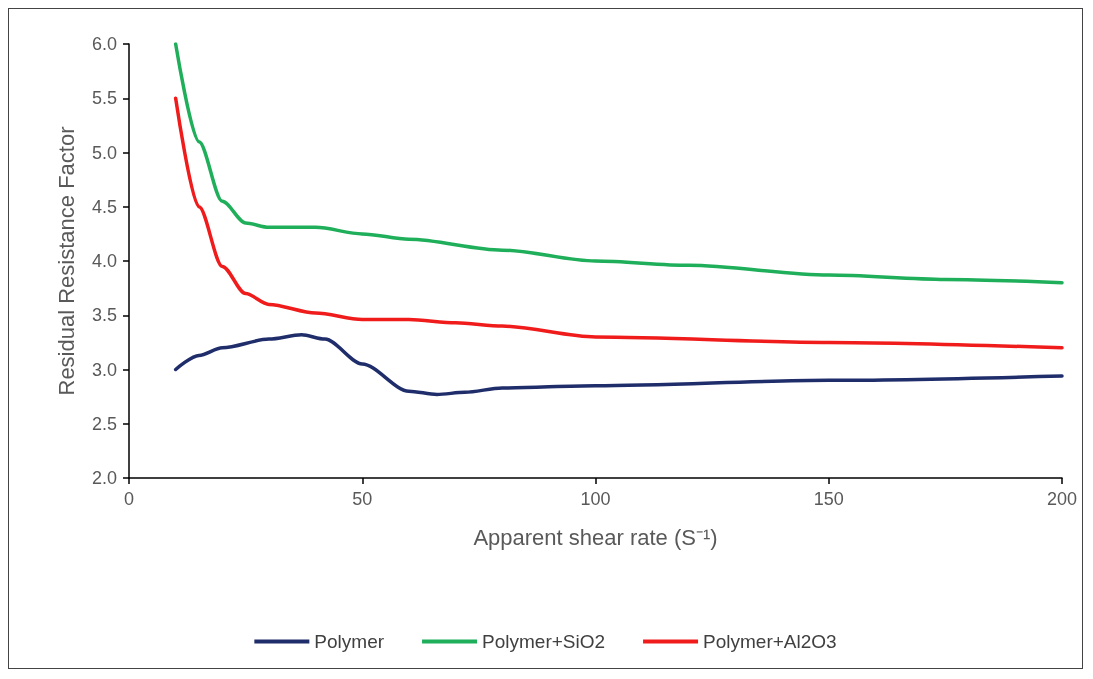  I want to click on legend-label: Polymer+Al2O3, so click(770, 641).